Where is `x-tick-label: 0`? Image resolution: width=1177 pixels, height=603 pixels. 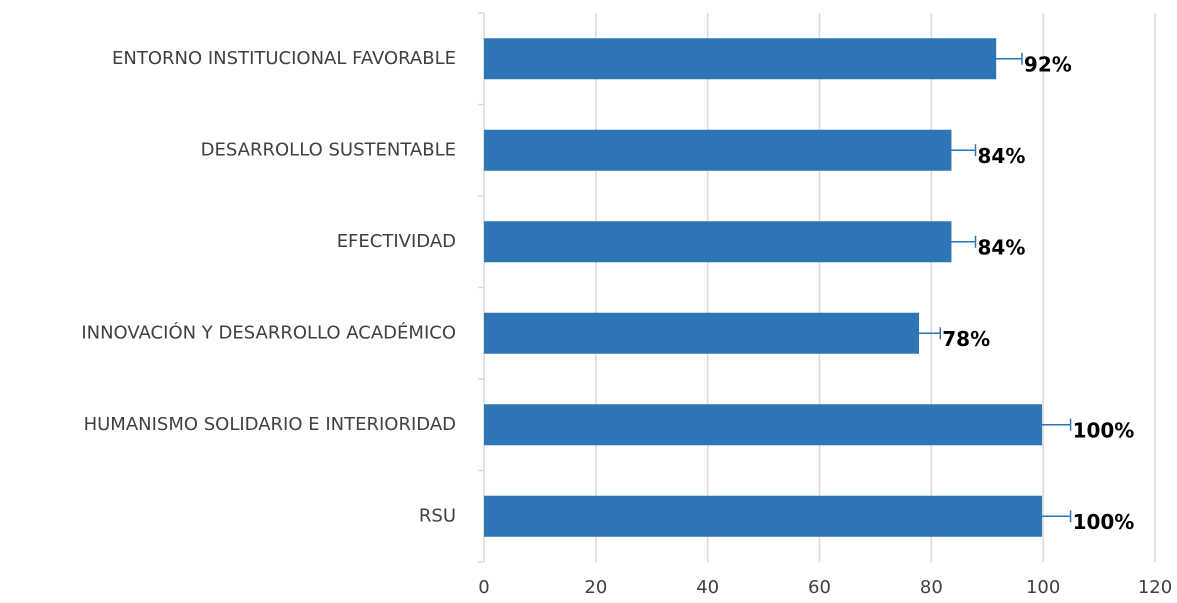
x-tick-label: 0 is located at coordinates (483, 587).